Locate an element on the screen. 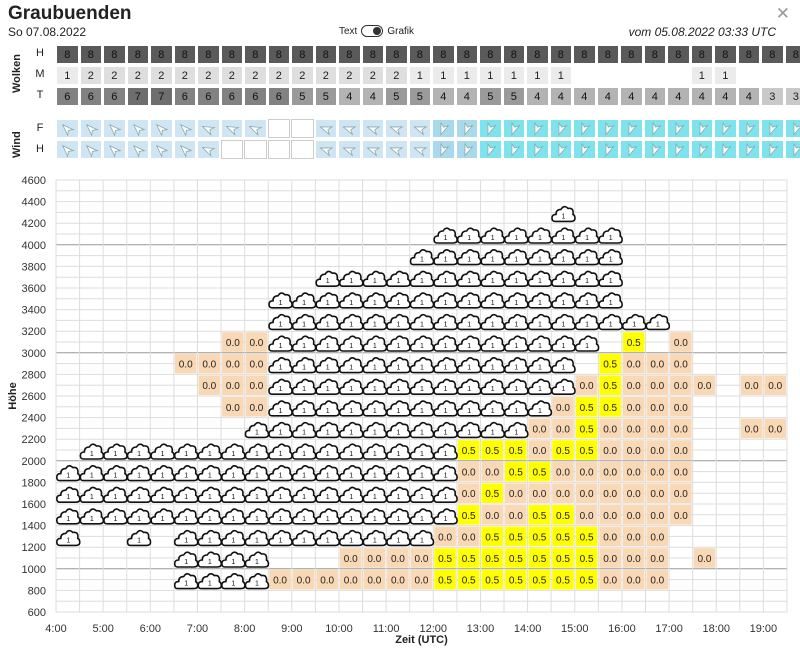 This screenshot has width=800, height=655. cloud-row-label: H is located at coordinates (40, 53).